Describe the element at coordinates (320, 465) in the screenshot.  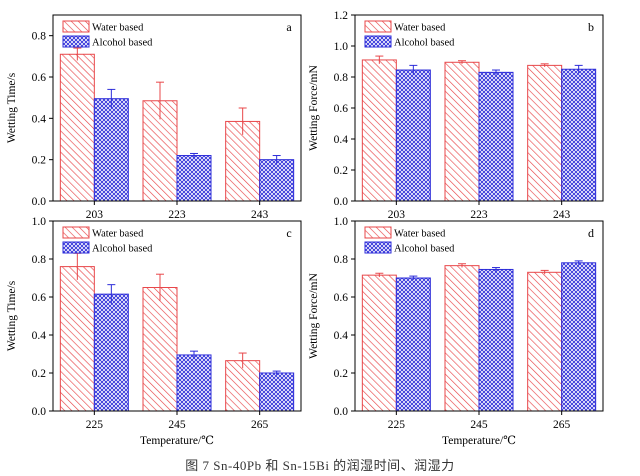
I see `figure-caption: 图 7 Sn-40Pb 和 Sn-15Bi 的润湿时间、润湿力` at that location.